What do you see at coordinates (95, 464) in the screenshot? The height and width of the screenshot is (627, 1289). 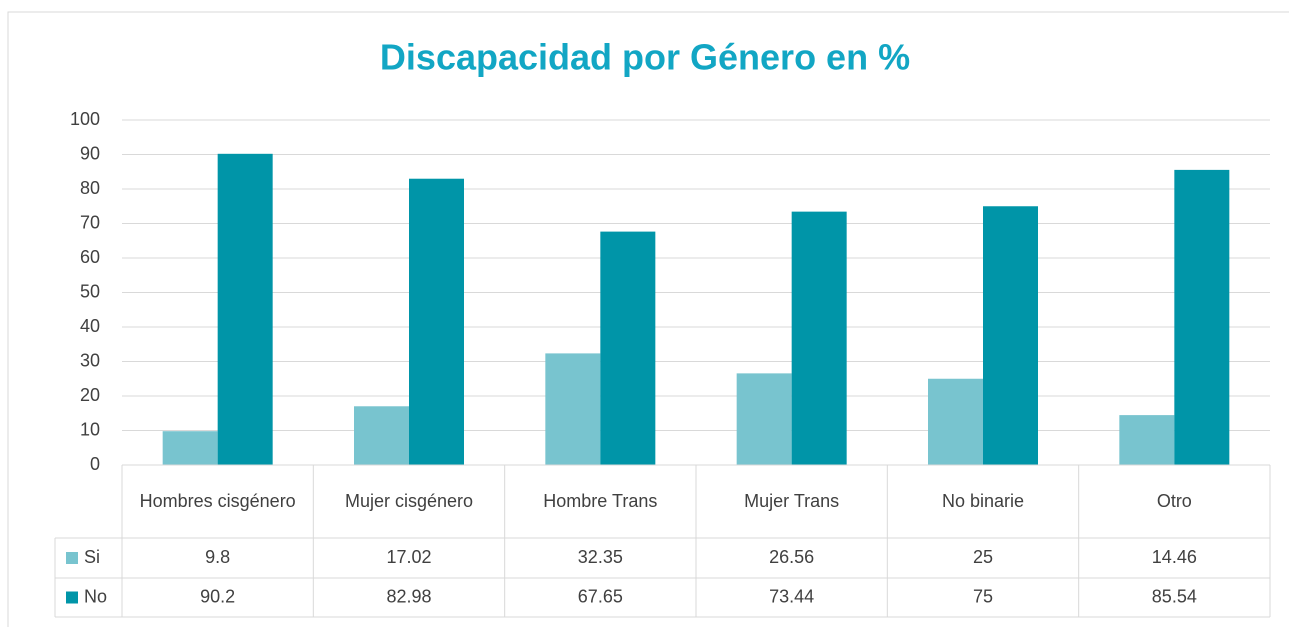 I see `y-tick-label: 0` at bounding box center [95, 464].